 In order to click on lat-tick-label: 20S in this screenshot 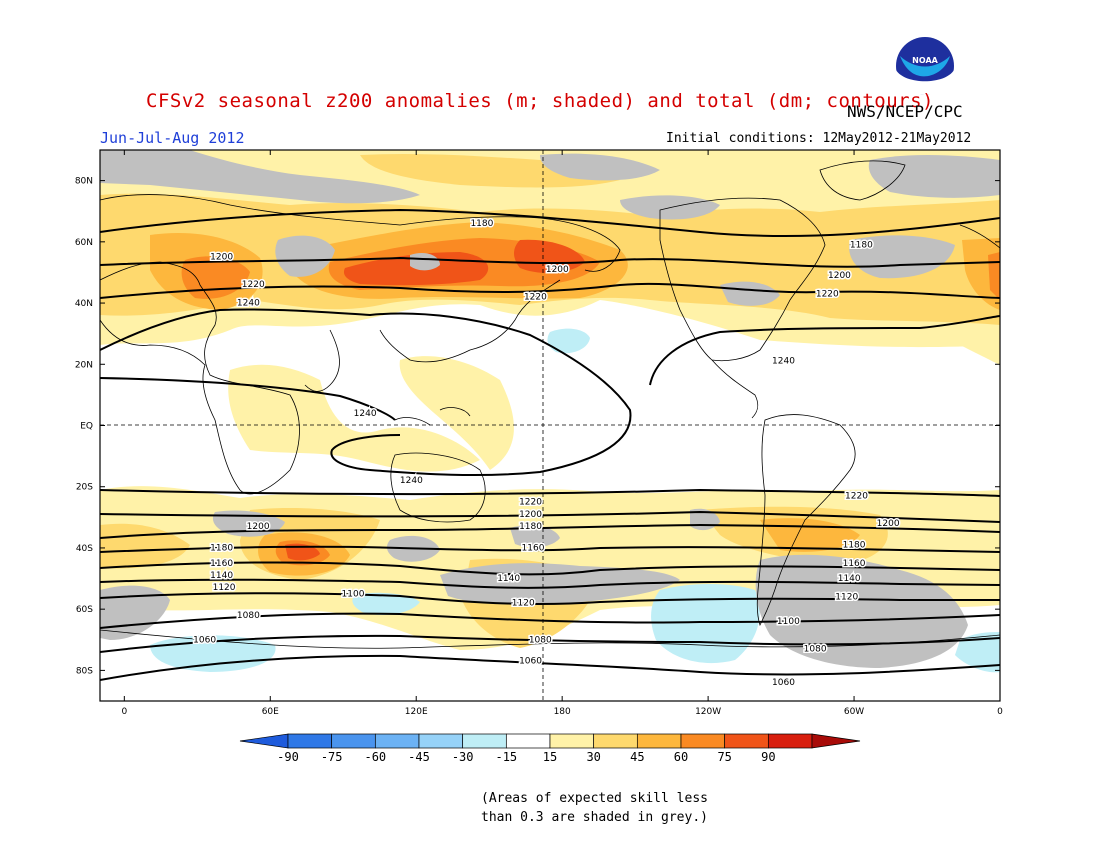, I will do `click(84, 488)`.